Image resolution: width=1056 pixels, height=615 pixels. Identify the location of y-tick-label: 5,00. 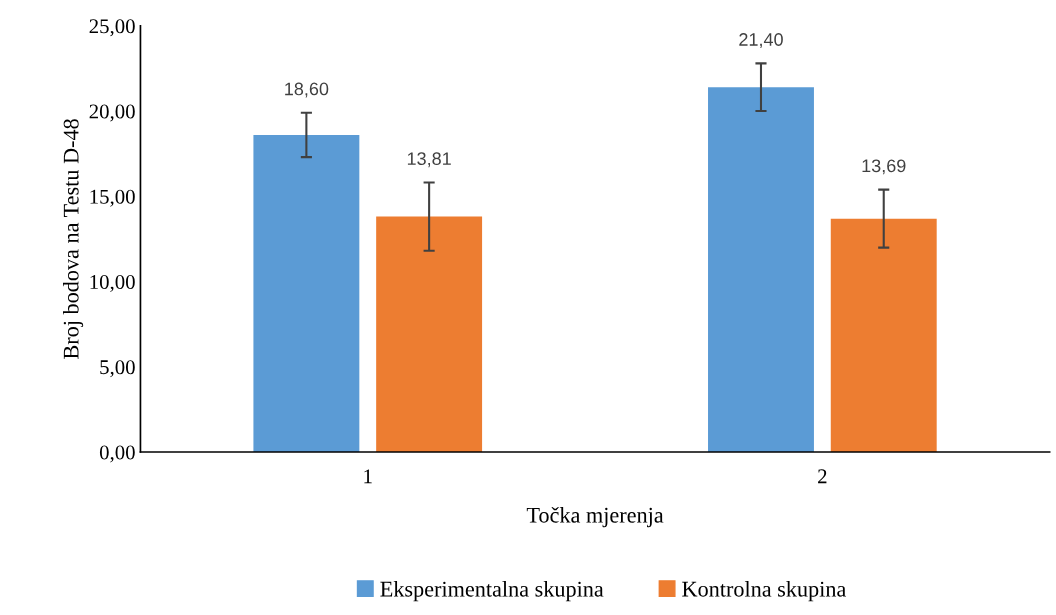
(117, 369).